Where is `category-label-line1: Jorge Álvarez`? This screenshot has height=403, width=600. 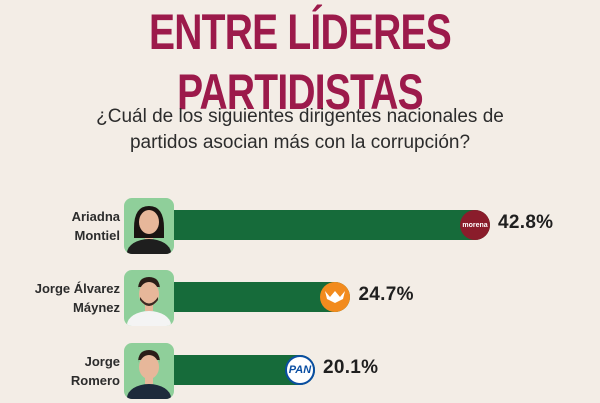 category-label-line1: Jorge Álvarez is located at coordinates (77, 288).